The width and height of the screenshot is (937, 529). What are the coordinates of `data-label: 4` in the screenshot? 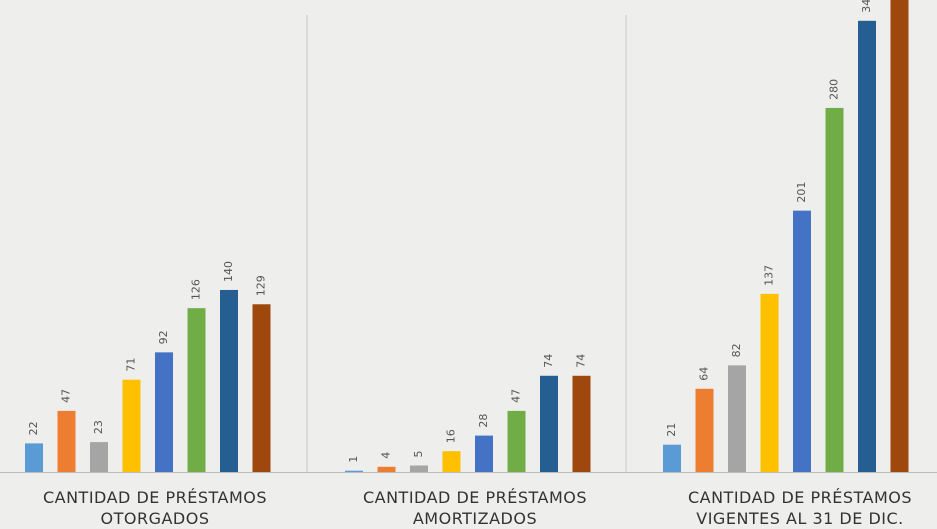 It's located at (386, 455).